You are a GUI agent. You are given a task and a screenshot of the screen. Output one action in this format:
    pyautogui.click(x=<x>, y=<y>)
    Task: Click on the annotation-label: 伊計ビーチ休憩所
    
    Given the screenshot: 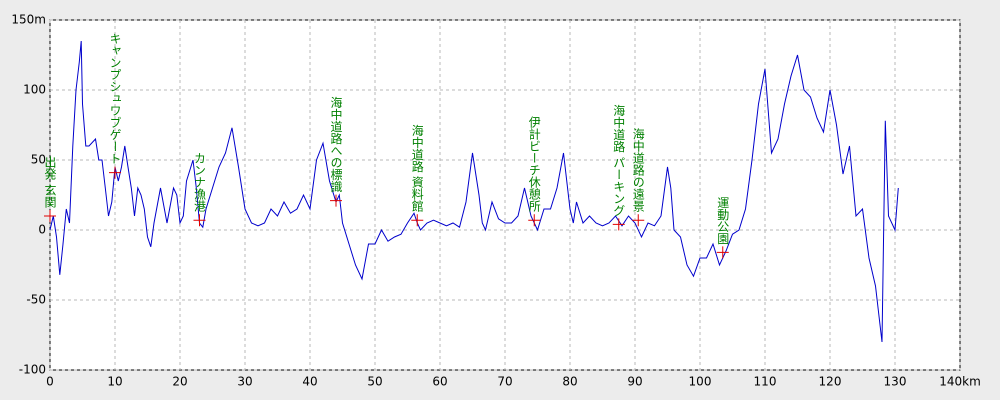 What is the action you would take?
    pyautogui.click(x=534, y=164)
    